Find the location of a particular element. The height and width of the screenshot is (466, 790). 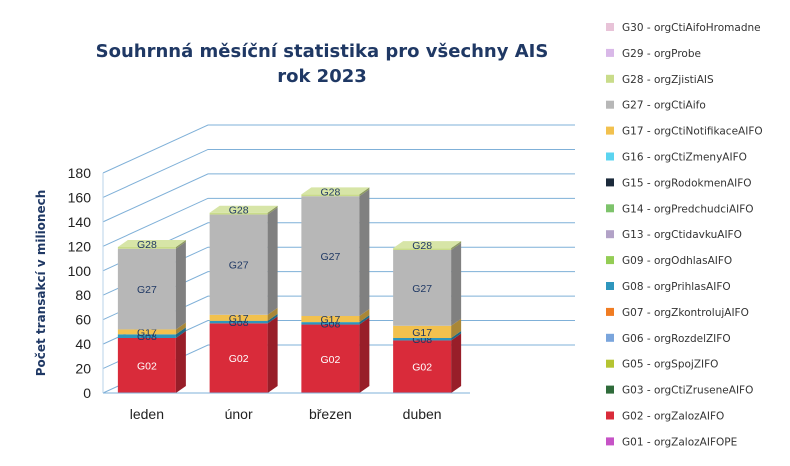

legend-item: G14 - orgPredchudciAIFO is located at coordinates (680, 209).